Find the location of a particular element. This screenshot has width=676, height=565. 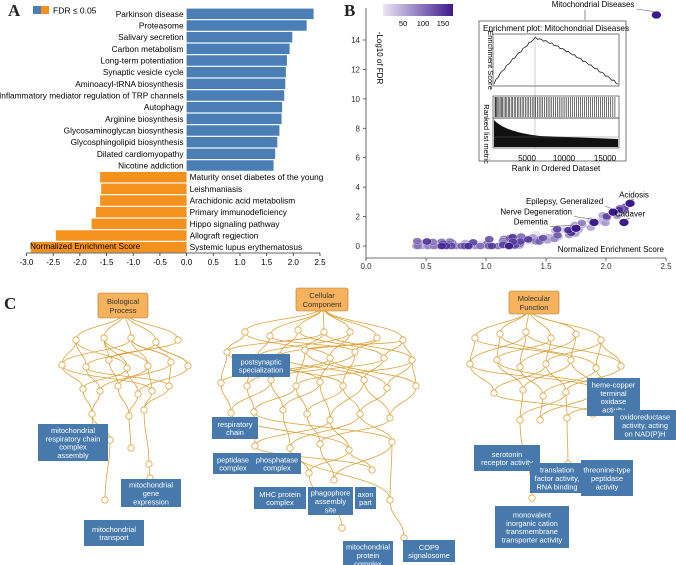

y-tick-label: 8 is located at coordinates (358, 128).